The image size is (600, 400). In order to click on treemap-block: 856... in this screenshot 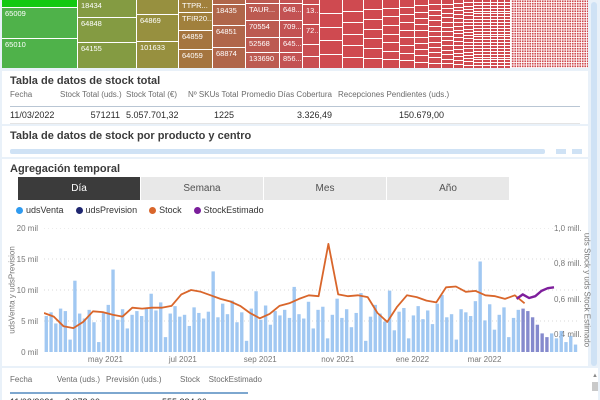, I will do `click(291, 60)`.